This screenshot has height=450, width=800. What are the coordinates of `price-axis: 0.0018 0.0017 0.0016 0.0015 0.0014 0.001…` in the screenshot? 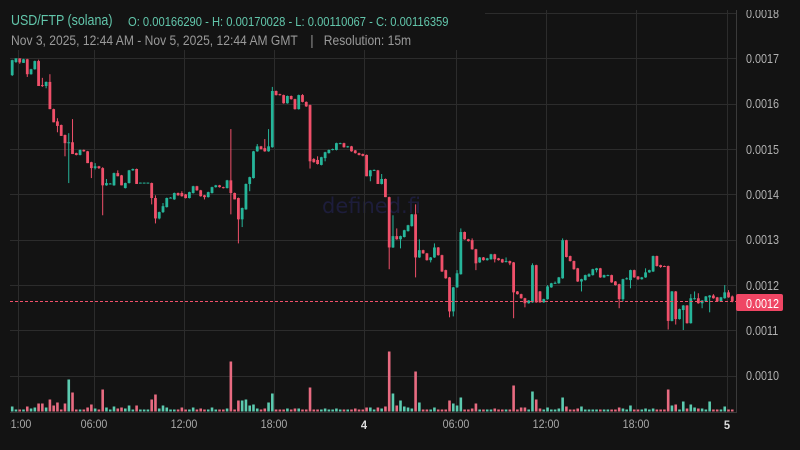 It's located at (768, 211).